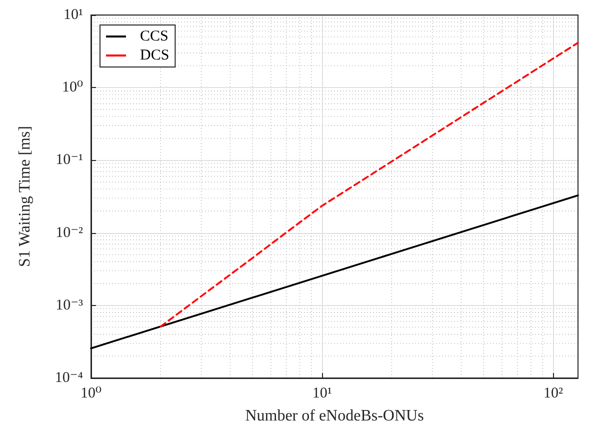  I want to click on x-axis-title: Number of eNodeBs-ONUs, so click(334, 416).